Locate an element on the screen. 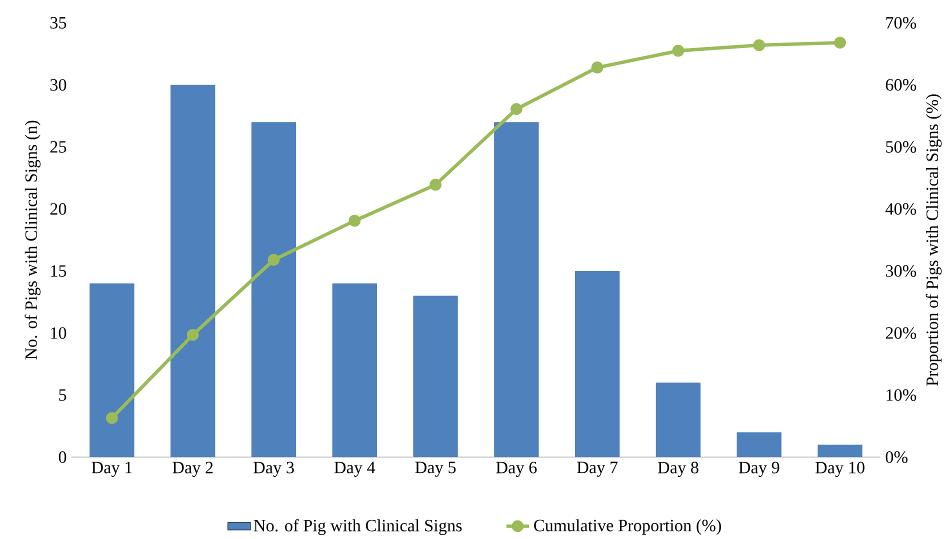 The image size is (947, 539). y-tick-label: 10 is located at coordinates (58, 333).